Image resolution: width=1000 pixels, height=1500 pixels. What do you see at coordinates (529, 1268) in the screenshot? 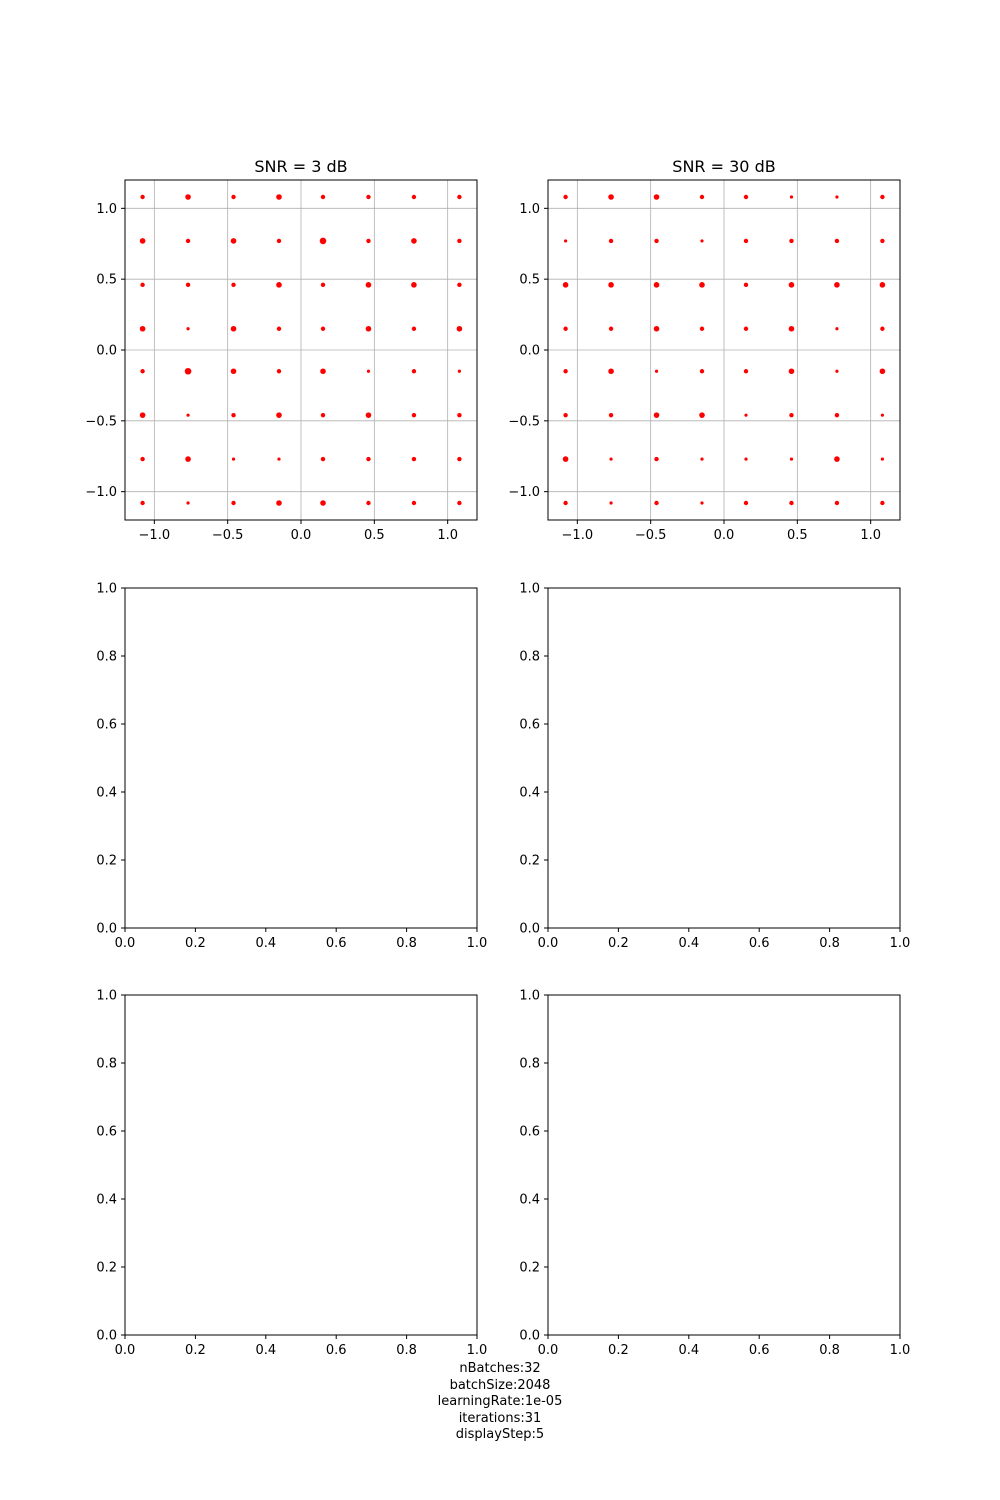
I see `y-tick-label: 0.2` at bounding box center [529, 1268].